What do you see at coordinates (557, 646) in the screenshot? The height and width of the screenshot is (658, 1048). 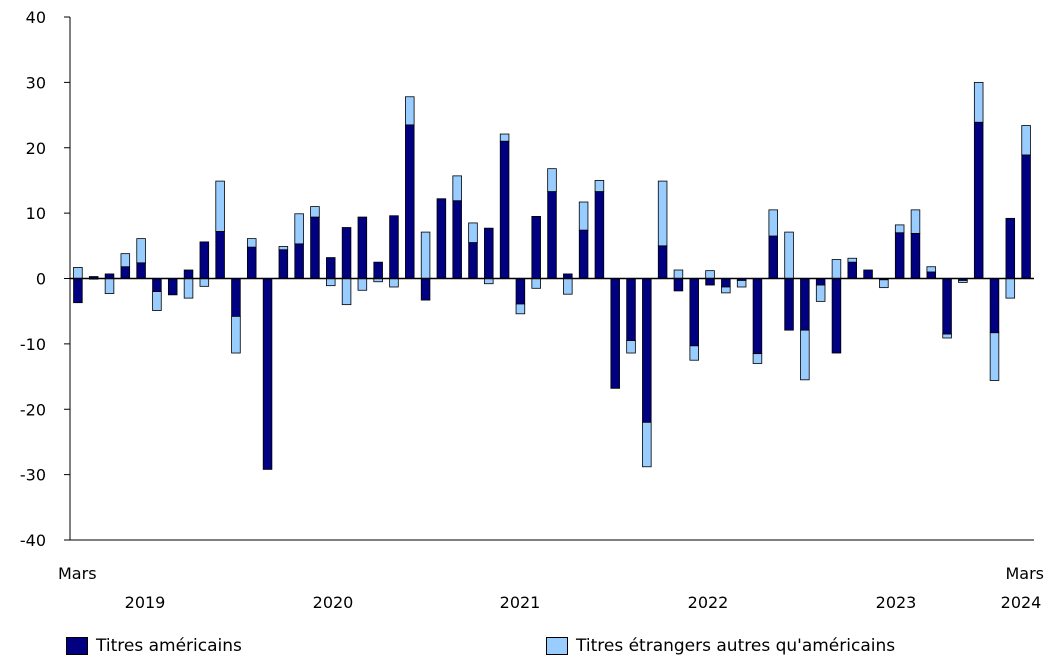 I see `legend-swatch-other` at bounding box center [557, 646].